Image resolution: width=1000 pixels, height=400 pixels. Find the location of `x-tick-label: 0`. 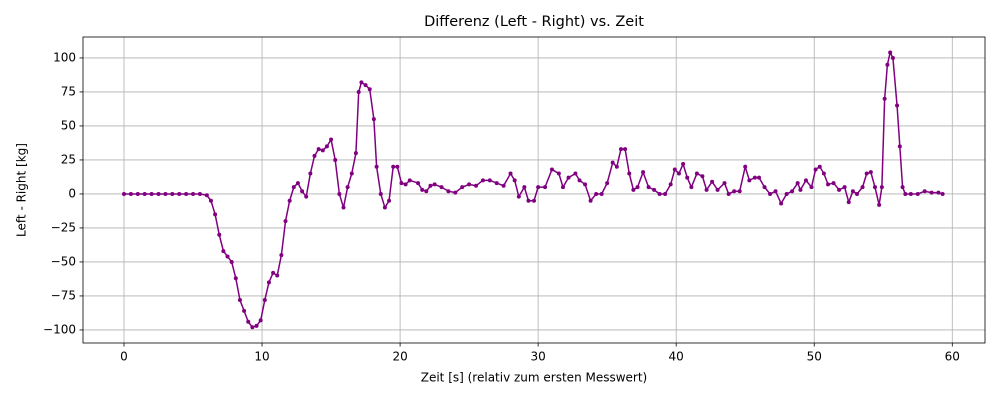

x-tick-label: 0 is located at coordinates (124, 357).